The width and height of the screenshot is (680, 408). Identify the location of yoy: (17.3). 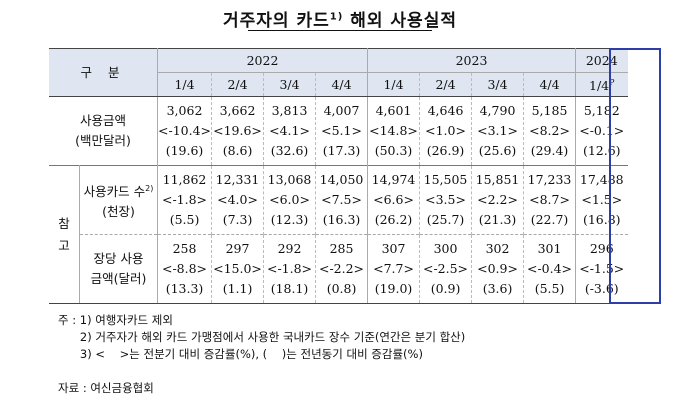
(341, 151).